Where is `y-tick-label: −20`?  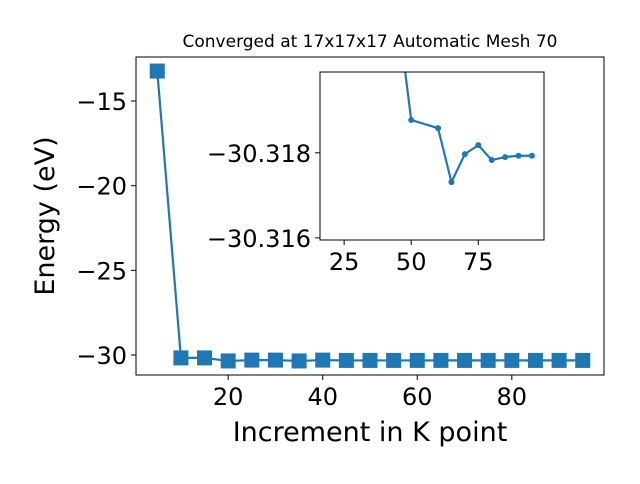 y-tick-label: −20 is located at coordinates (101, 187).